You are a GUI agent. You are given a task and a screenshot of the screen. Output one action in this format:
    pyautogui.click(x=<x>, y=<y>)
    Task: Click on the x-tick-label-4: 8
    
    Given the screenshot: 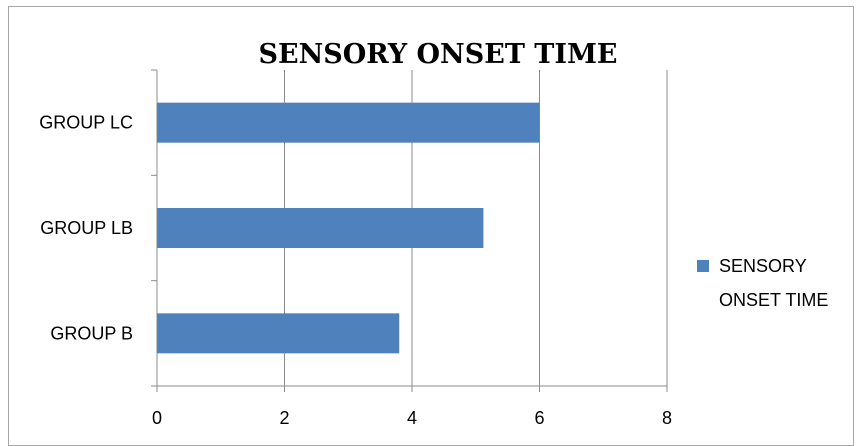 What is the action you would take?
    pyautogui.click(x=667, y=418)
    